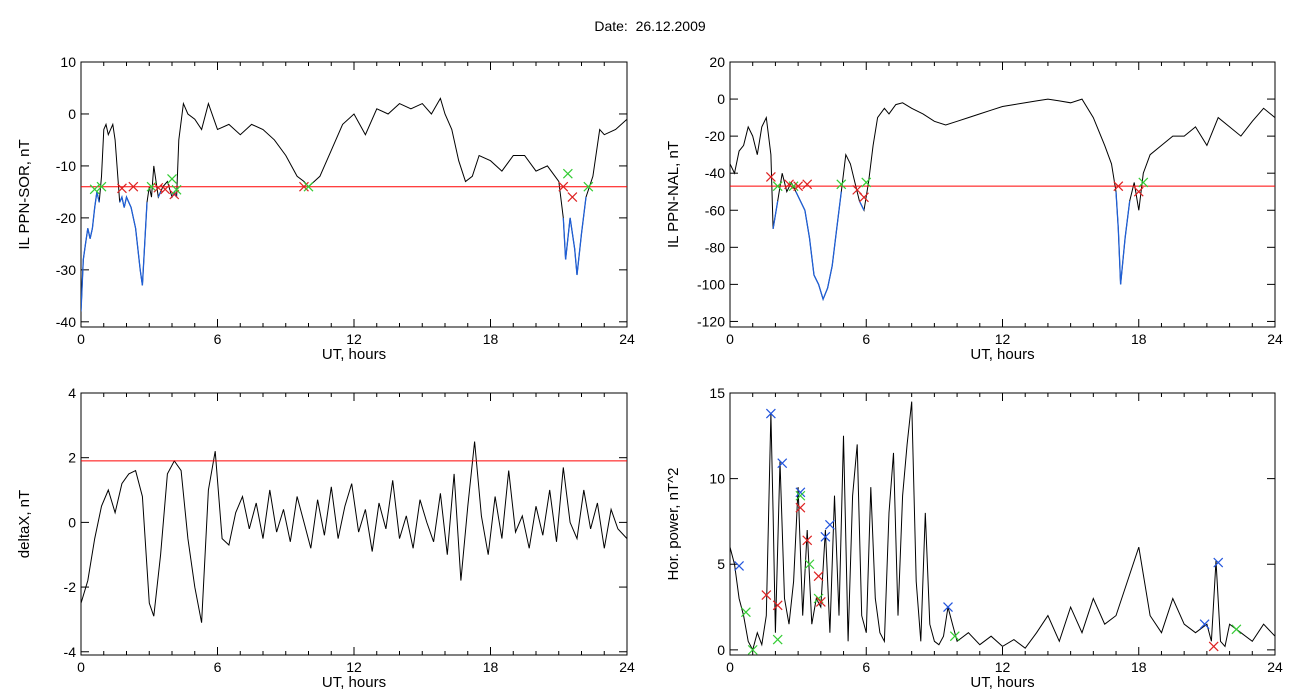  What do you see at coordinates (721, 564) in the screenshot?
I see `y-tick-label: 5` at bounding box center [721, 564].